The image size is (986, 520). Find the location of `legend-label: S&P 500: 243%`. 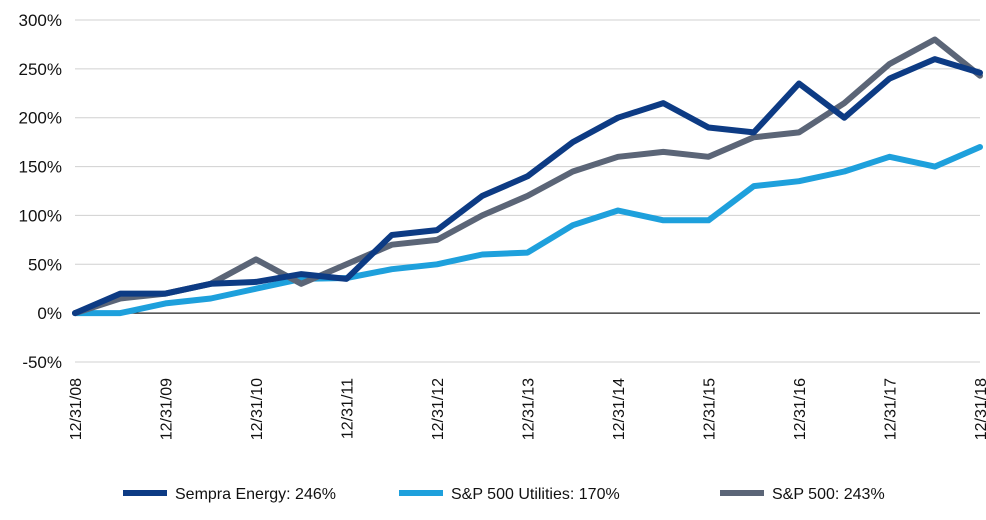

legend-label: S&P 500: 243% is located at coordinates (828, 494).